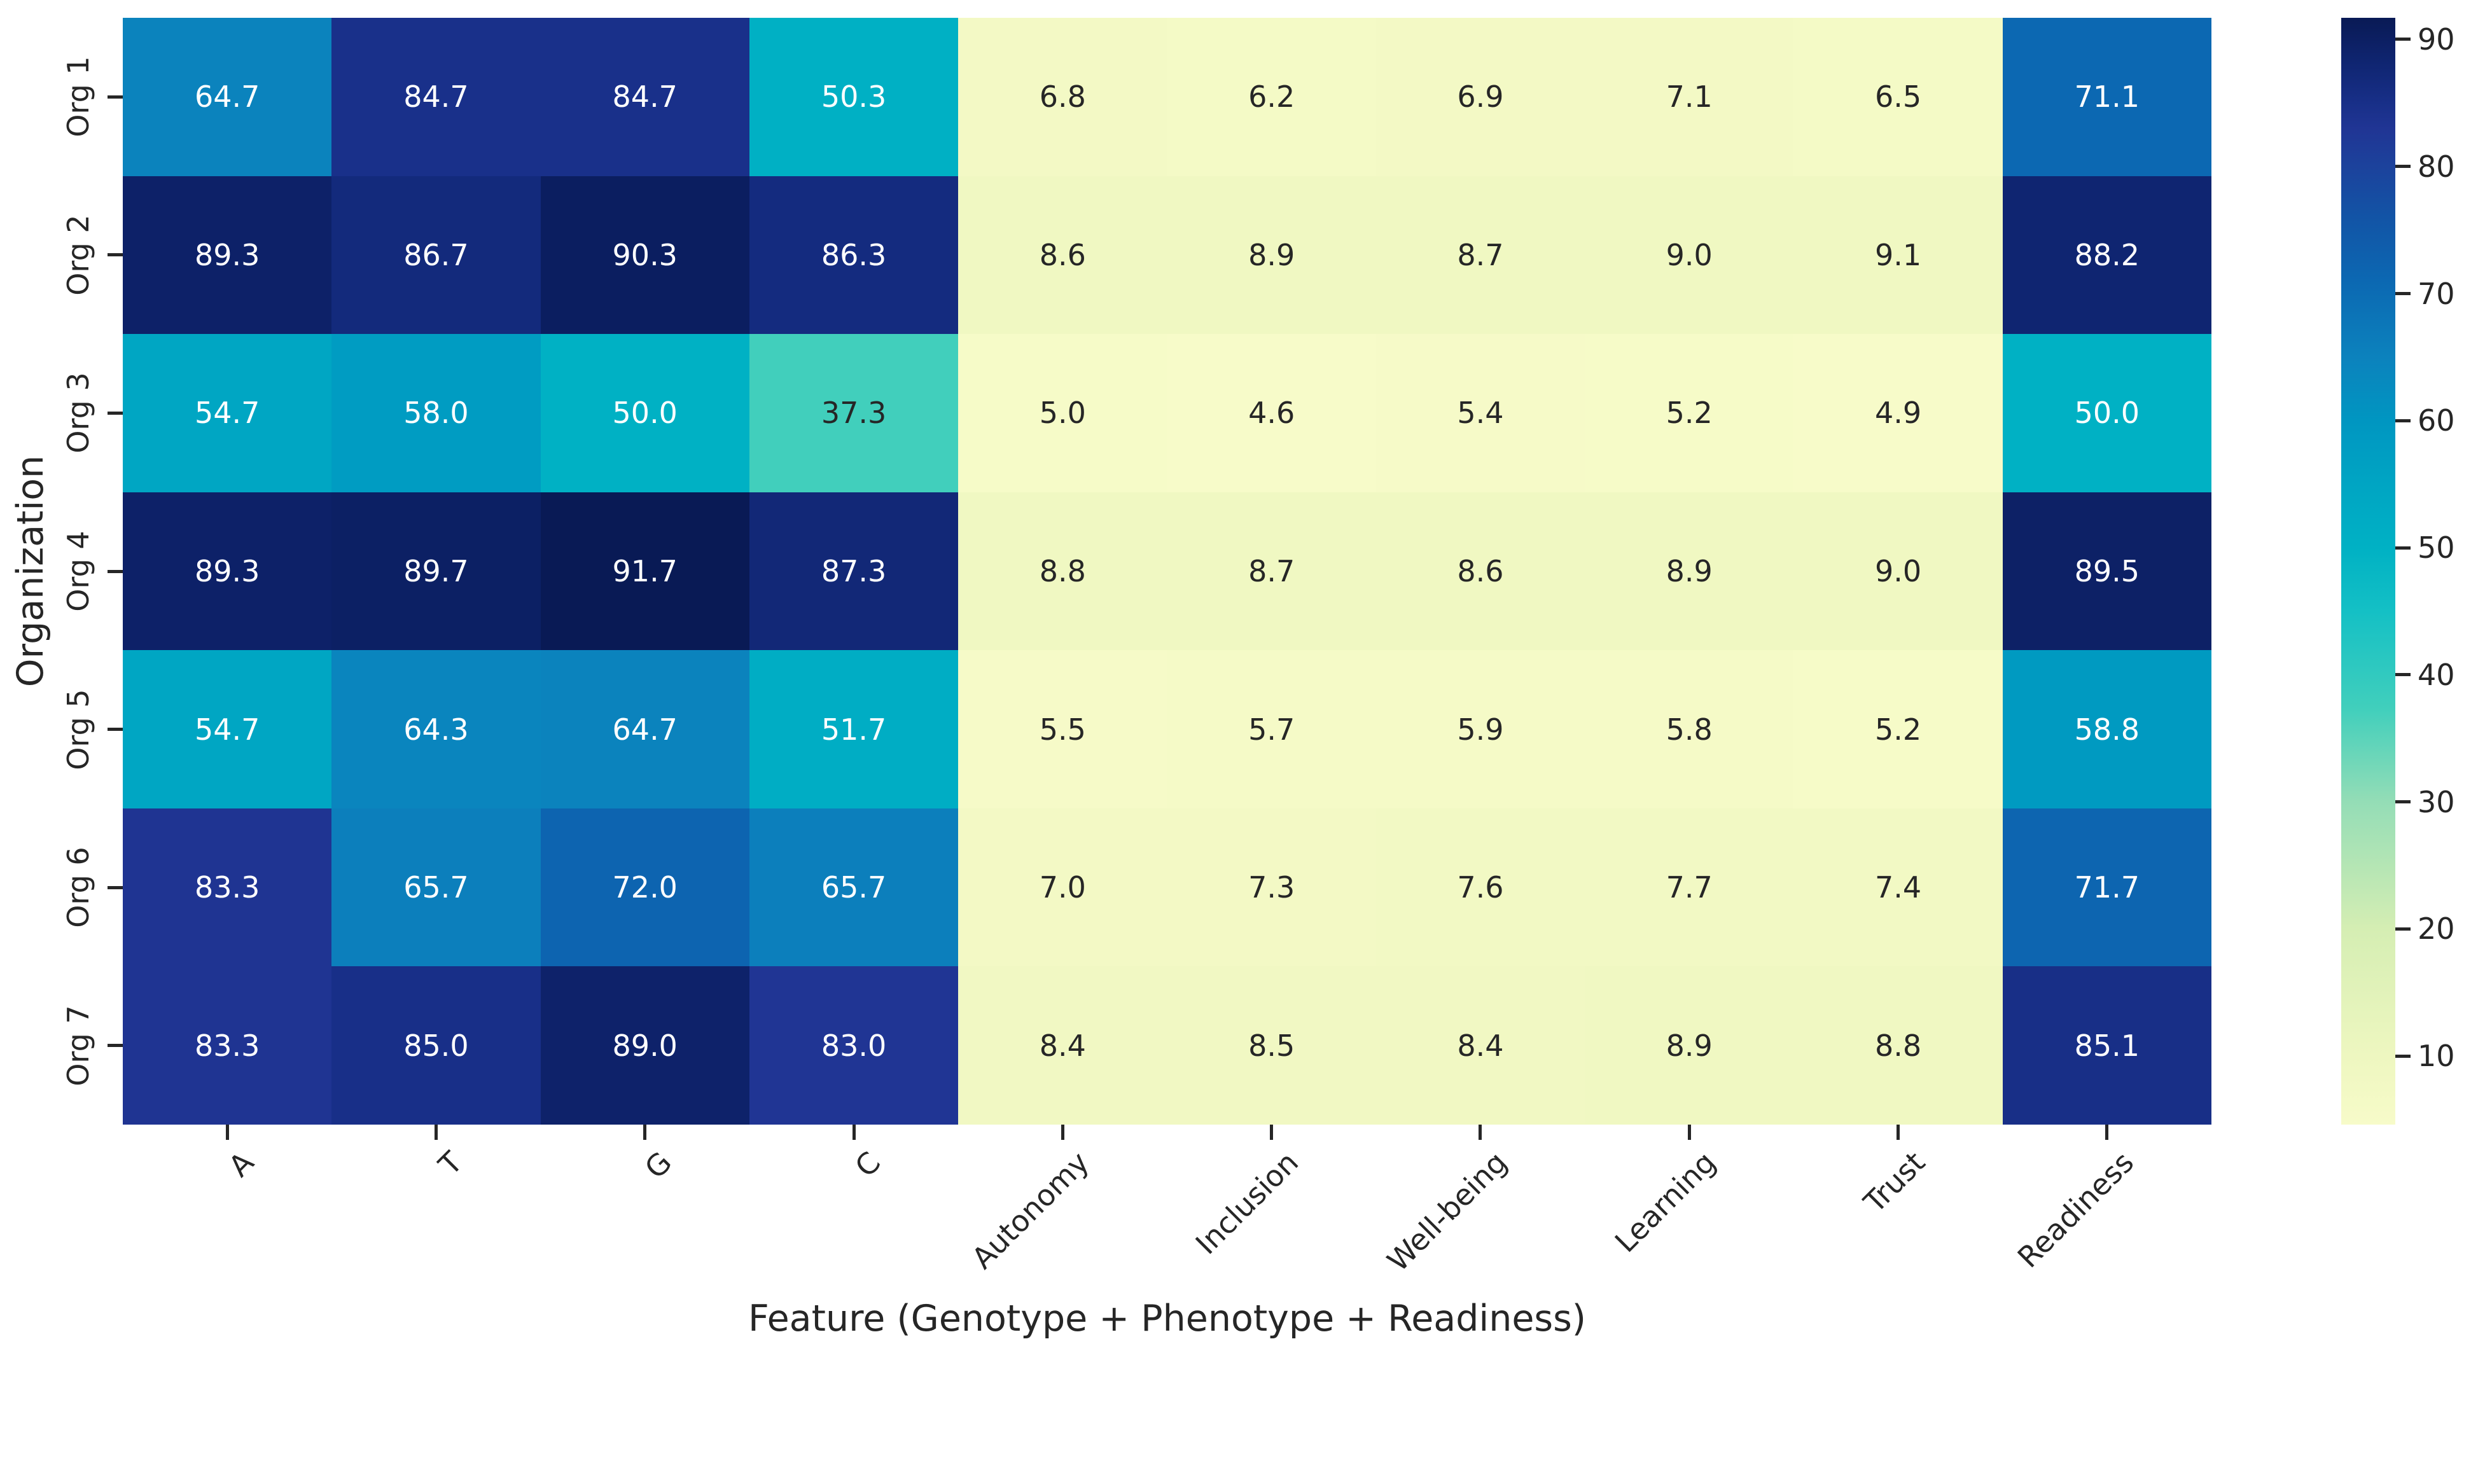 The image size is (2478, 1484). What do you see at coordinates (436, 571) in the screenshot?
I see `heatmap-cell: 89.7` at bounding box center [436, 571].